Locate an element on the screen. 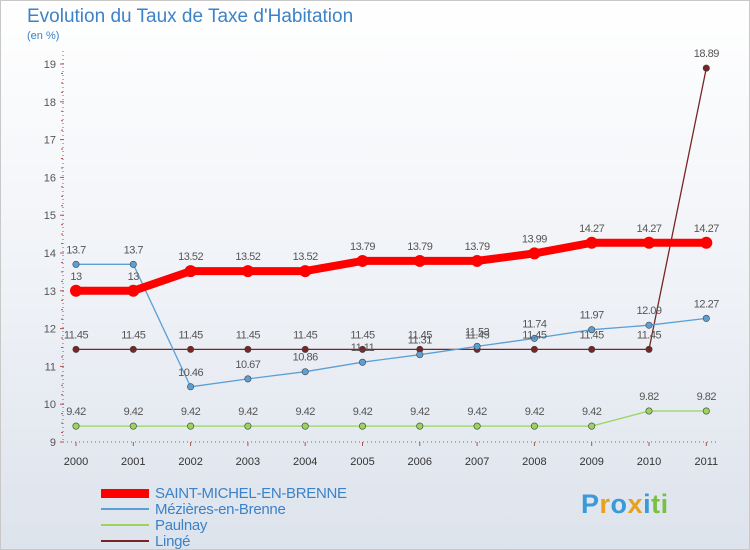 This screenshot has width=750, height=550. brand-letter: P is located at coordinates (590, 504).